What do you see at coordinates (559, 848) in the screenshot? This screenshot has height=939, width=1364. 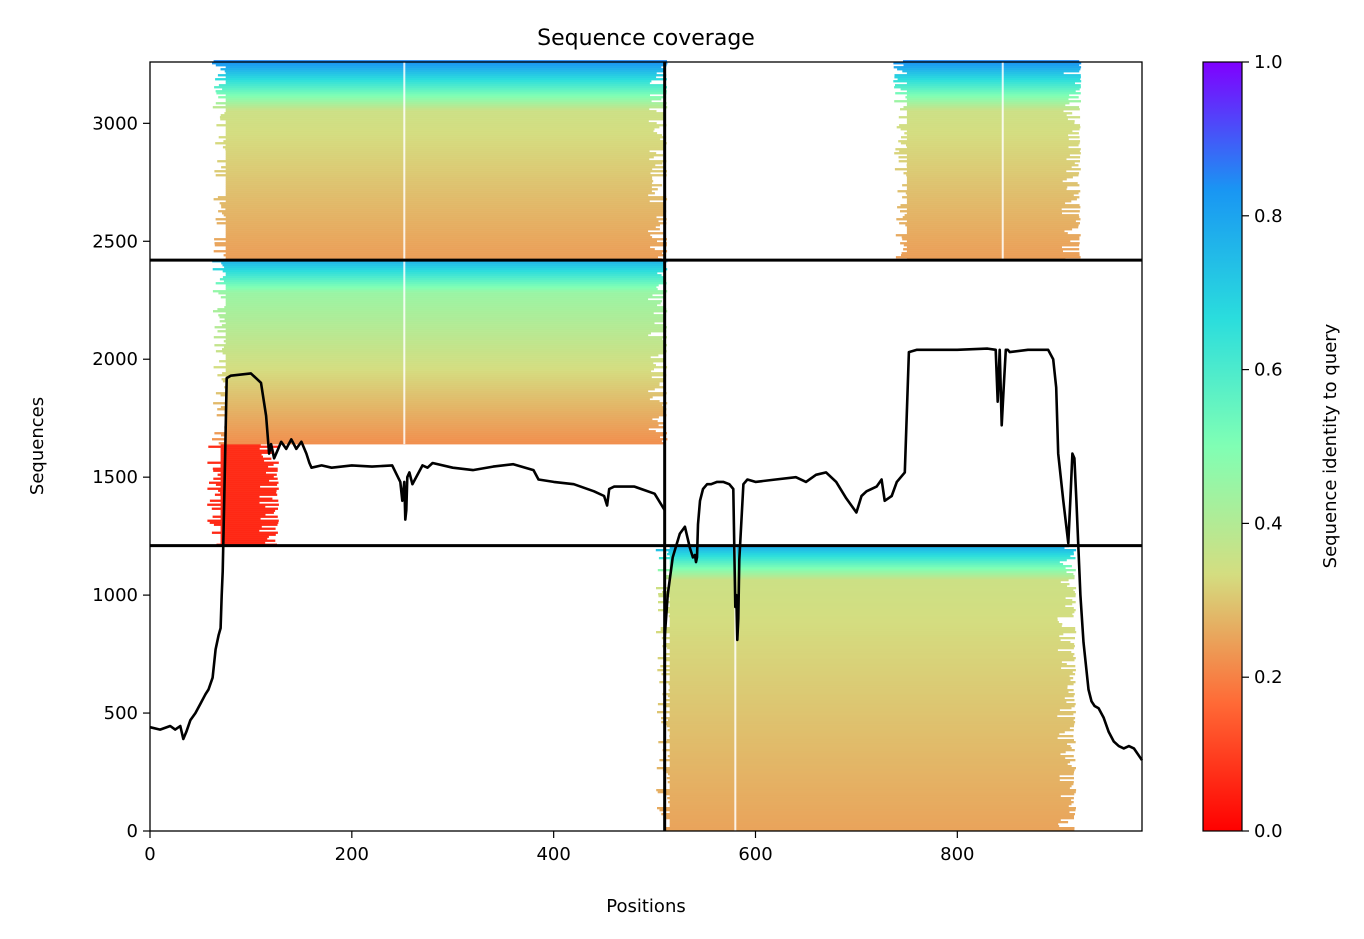 I see `x-axis-ticks: 0 200 400 600 800` at bounding box center [559, 848].